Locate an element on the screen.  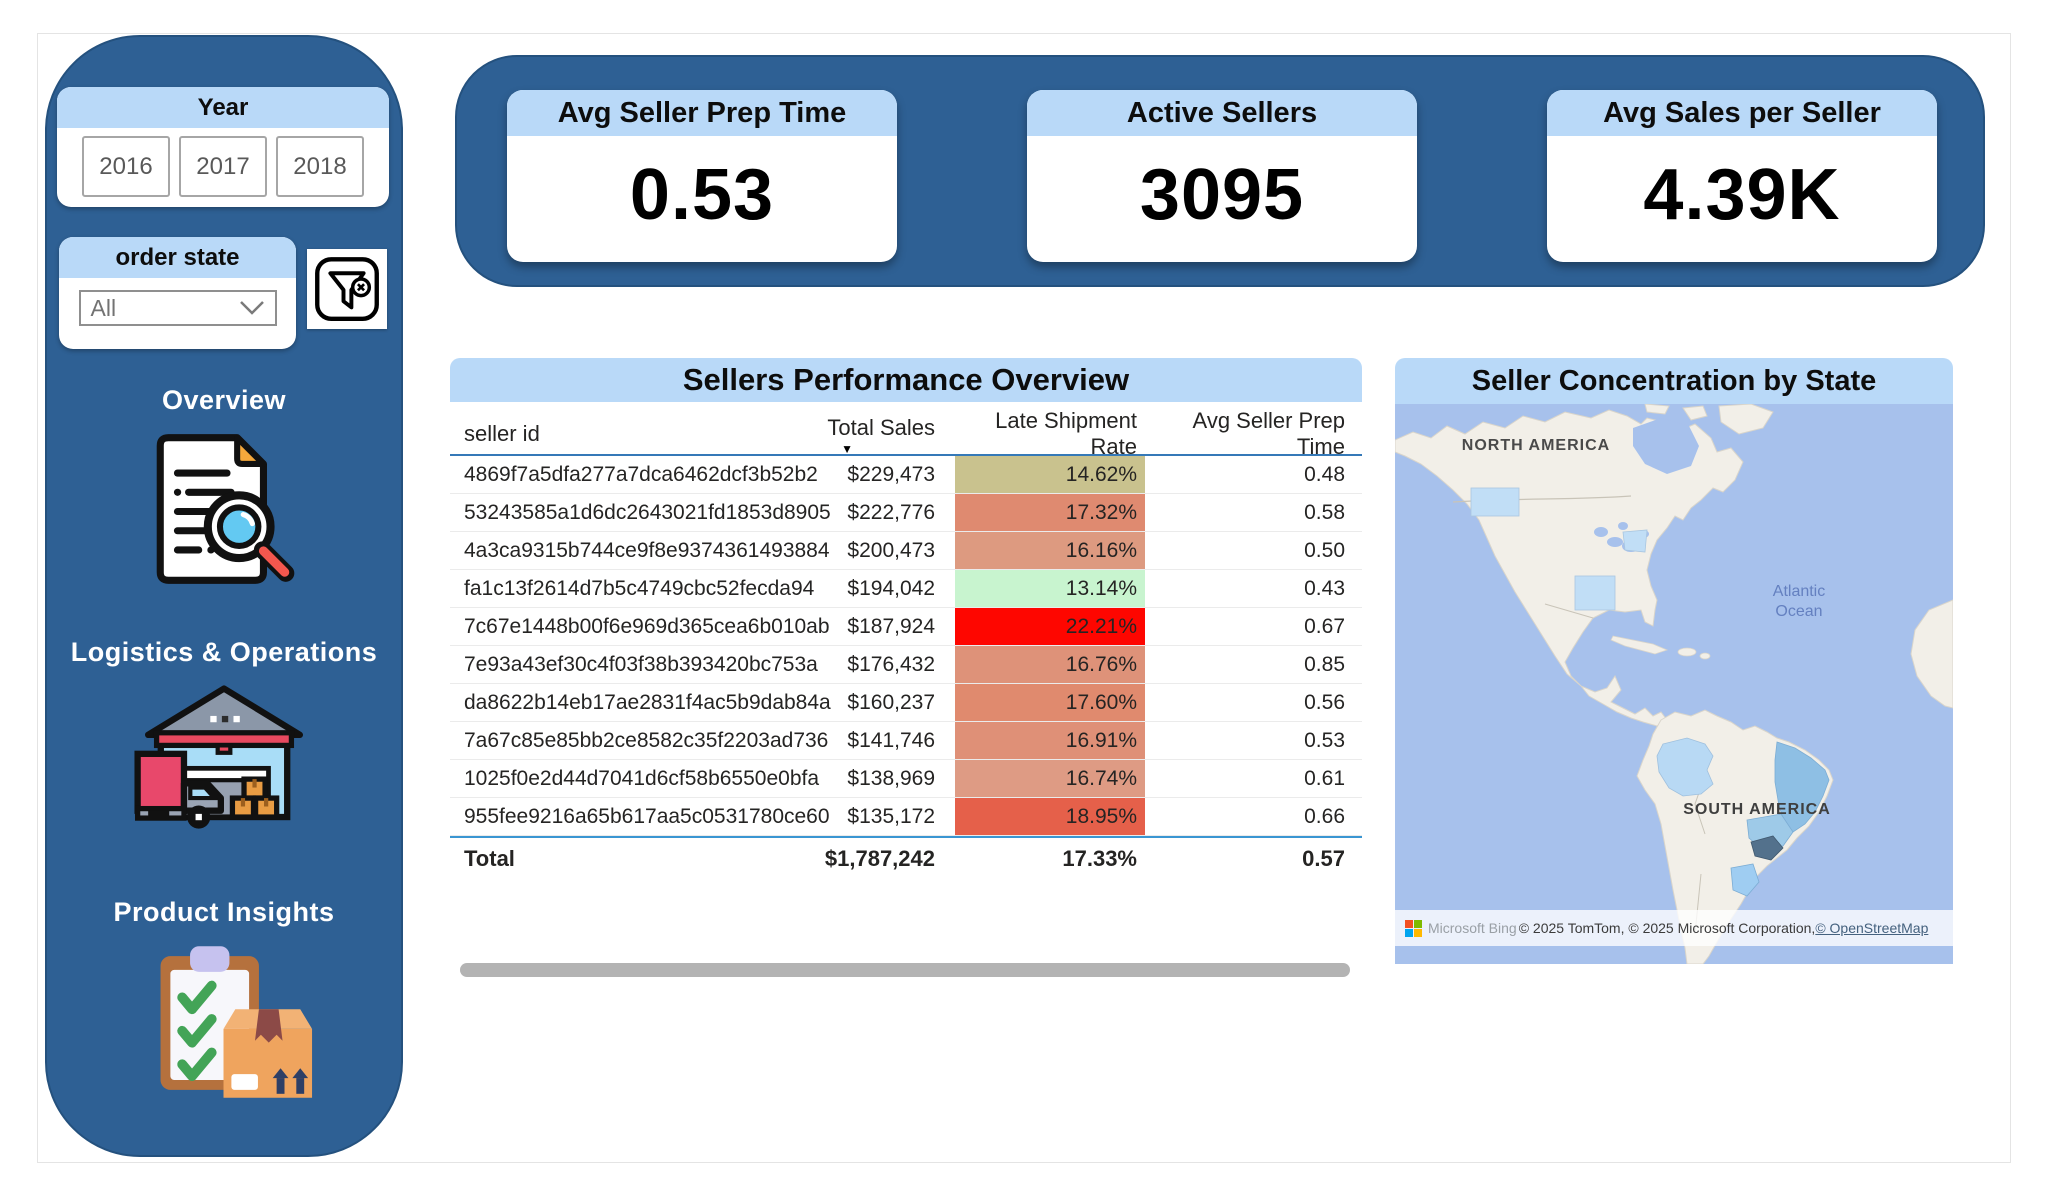
cell-seller-id: 955fee9216a65b617aa5c0531780ce60 is located at coordinates (647, 816).